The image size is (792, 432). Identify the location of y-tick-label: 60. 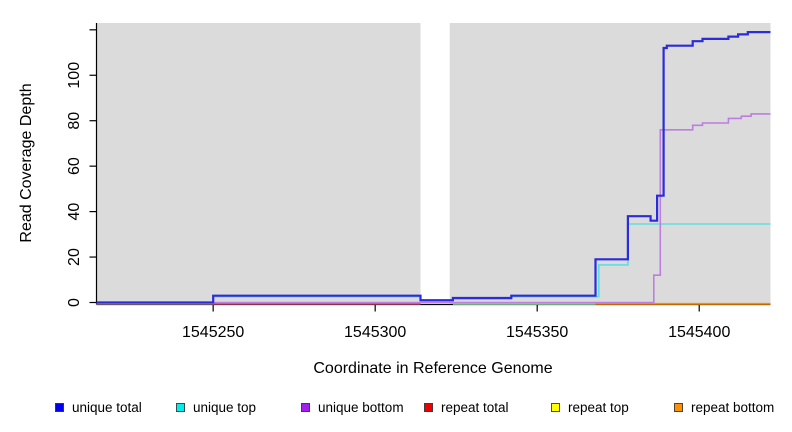
(74, 166).